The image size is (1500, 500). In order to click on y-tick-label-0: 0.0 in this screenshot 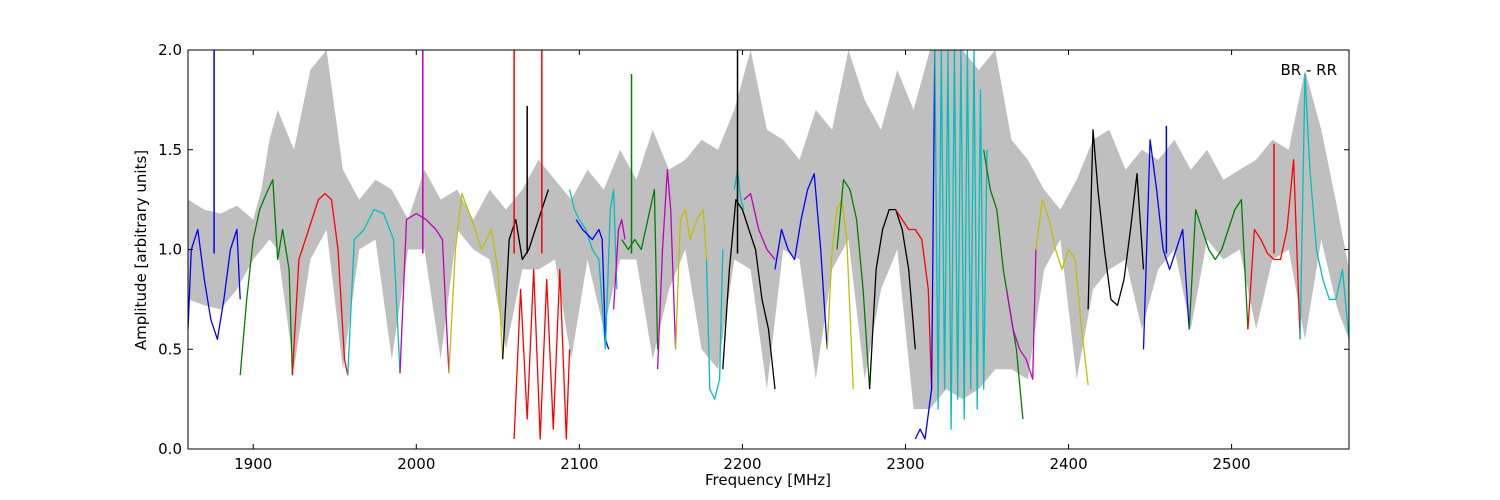, I will do `click(170, 449)`.